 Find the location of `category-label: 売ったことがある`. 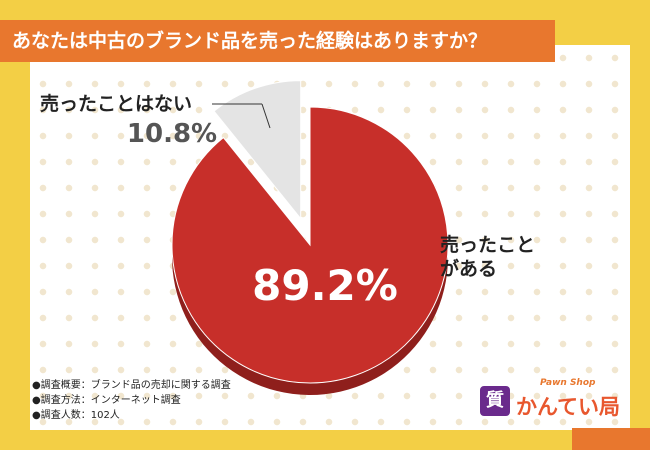

category-label: 売ったことがある is located at coordinates (488, 257).